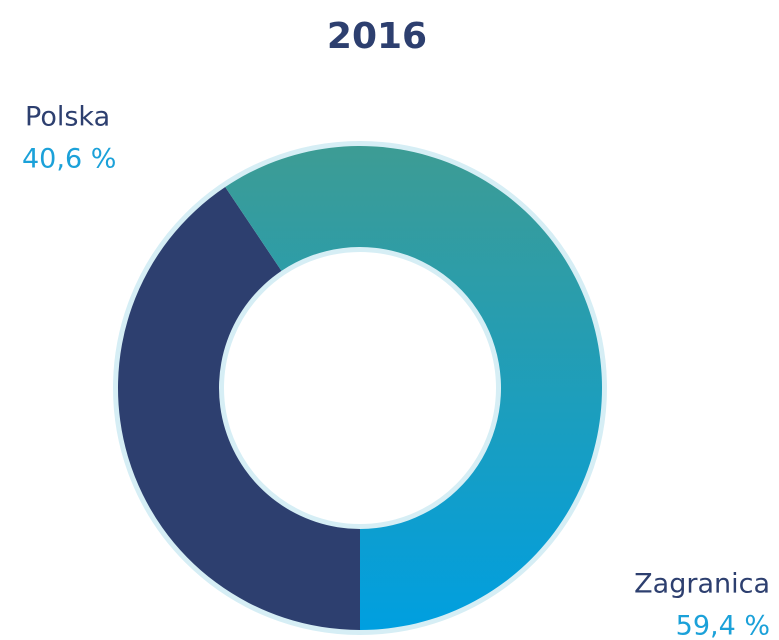  Describe the element at coordinates (377, 36) in the screenshot. I see `chart-title: 2016` at that location.